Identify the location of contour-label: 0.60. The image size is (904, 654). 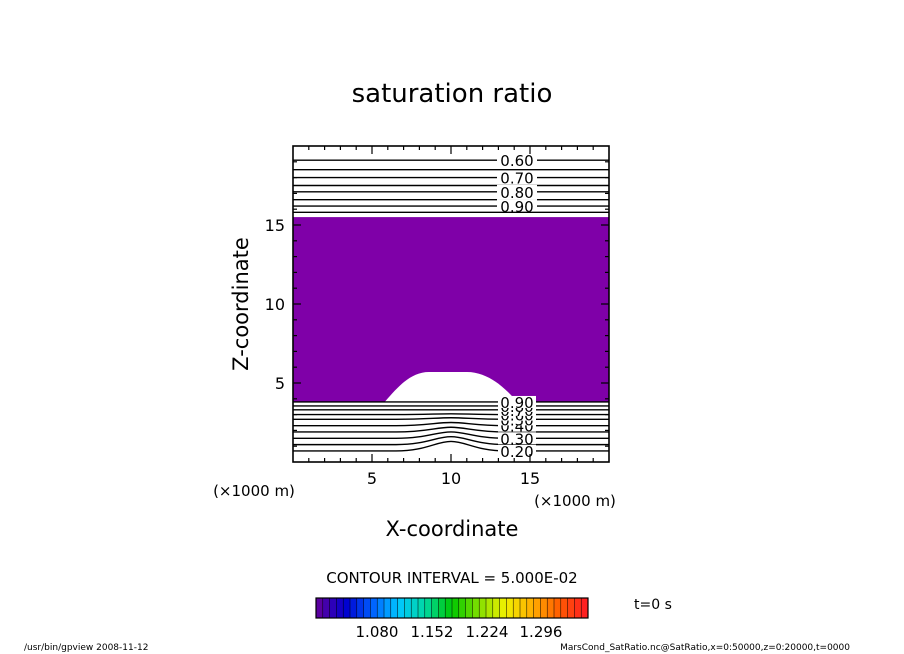
(516, 161).